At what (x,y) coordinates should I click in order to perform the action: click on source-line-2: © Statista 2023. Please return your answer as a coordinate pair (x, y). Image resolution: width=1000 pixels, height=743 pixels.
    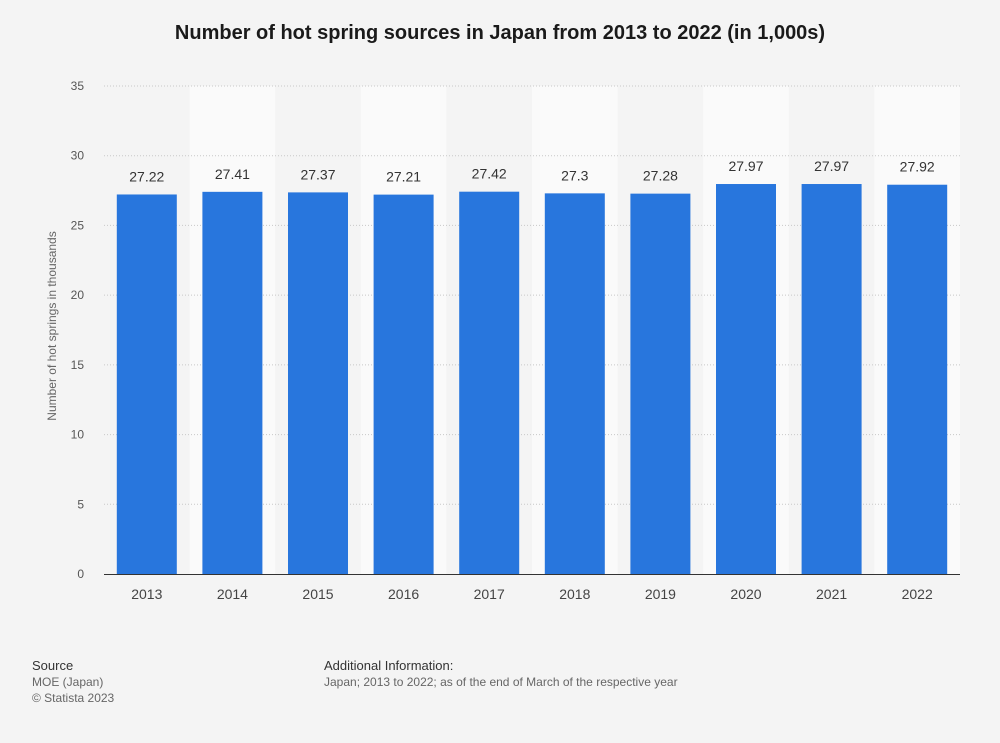
    Looking at the image, I should click on (73, 698).